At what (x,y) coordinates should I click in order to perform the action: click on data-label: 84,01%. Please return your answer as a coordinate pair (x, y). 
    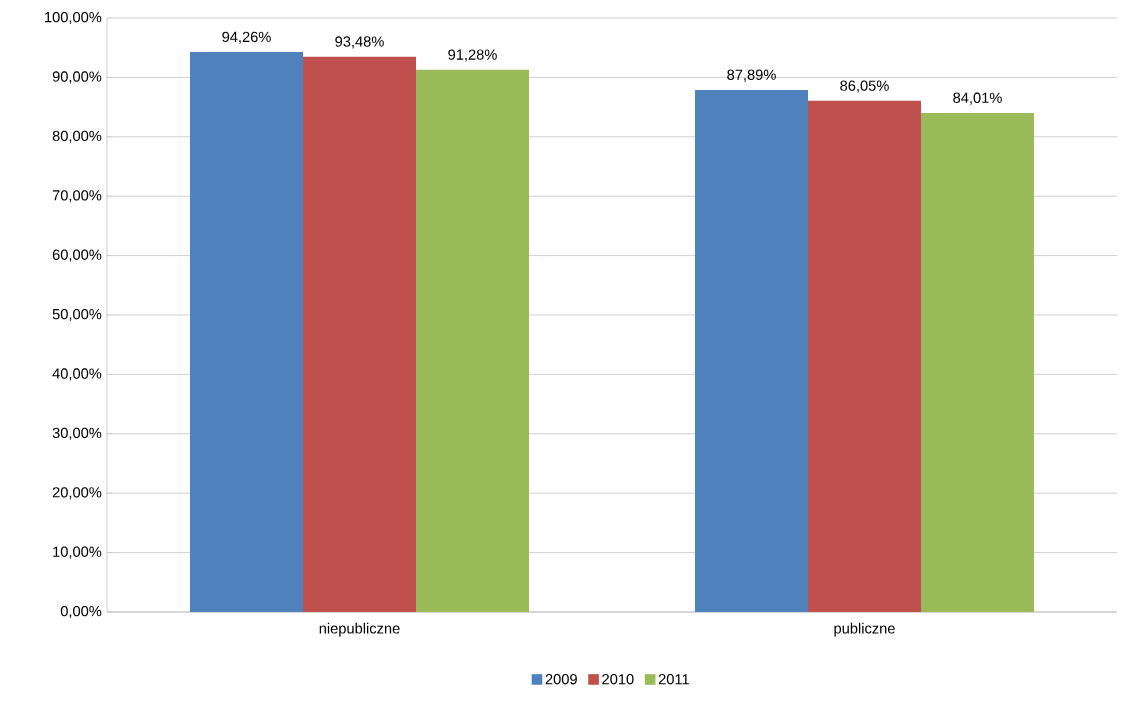
    Looking at the image, I should click on (977, 98).